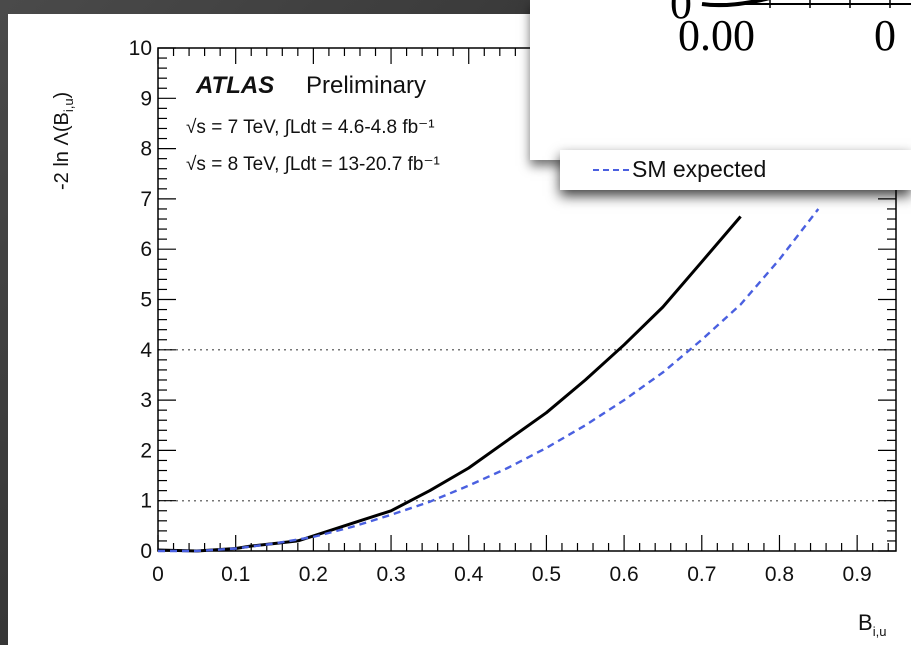 The height and width of the screenshot is (645, 911). What do you see at coordinates (313, 164) in the screenshot?
I see `lumi-label-8tev: √s = 8 TeV, ∫Ldt = 13-20.7 fb⁻¹` at bounding box center [313, 164].